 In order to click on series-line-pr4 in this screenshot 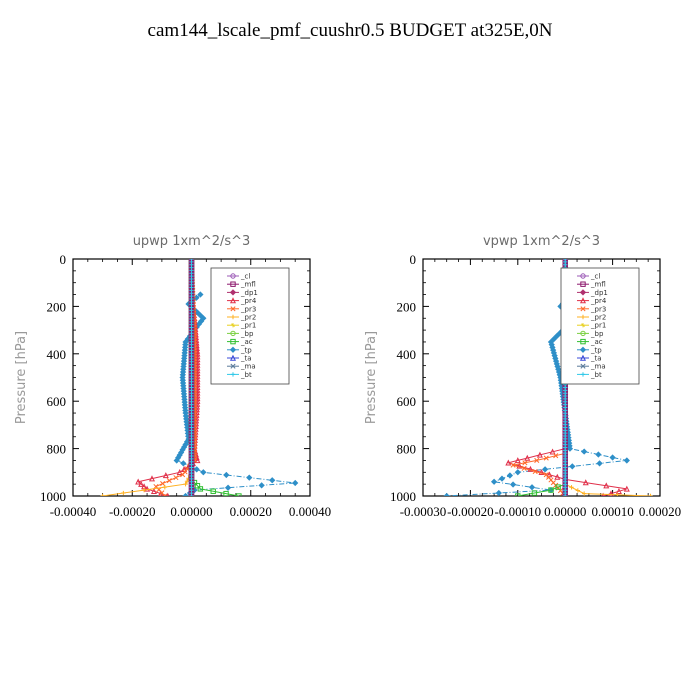, I will do `click(167, 377)`.